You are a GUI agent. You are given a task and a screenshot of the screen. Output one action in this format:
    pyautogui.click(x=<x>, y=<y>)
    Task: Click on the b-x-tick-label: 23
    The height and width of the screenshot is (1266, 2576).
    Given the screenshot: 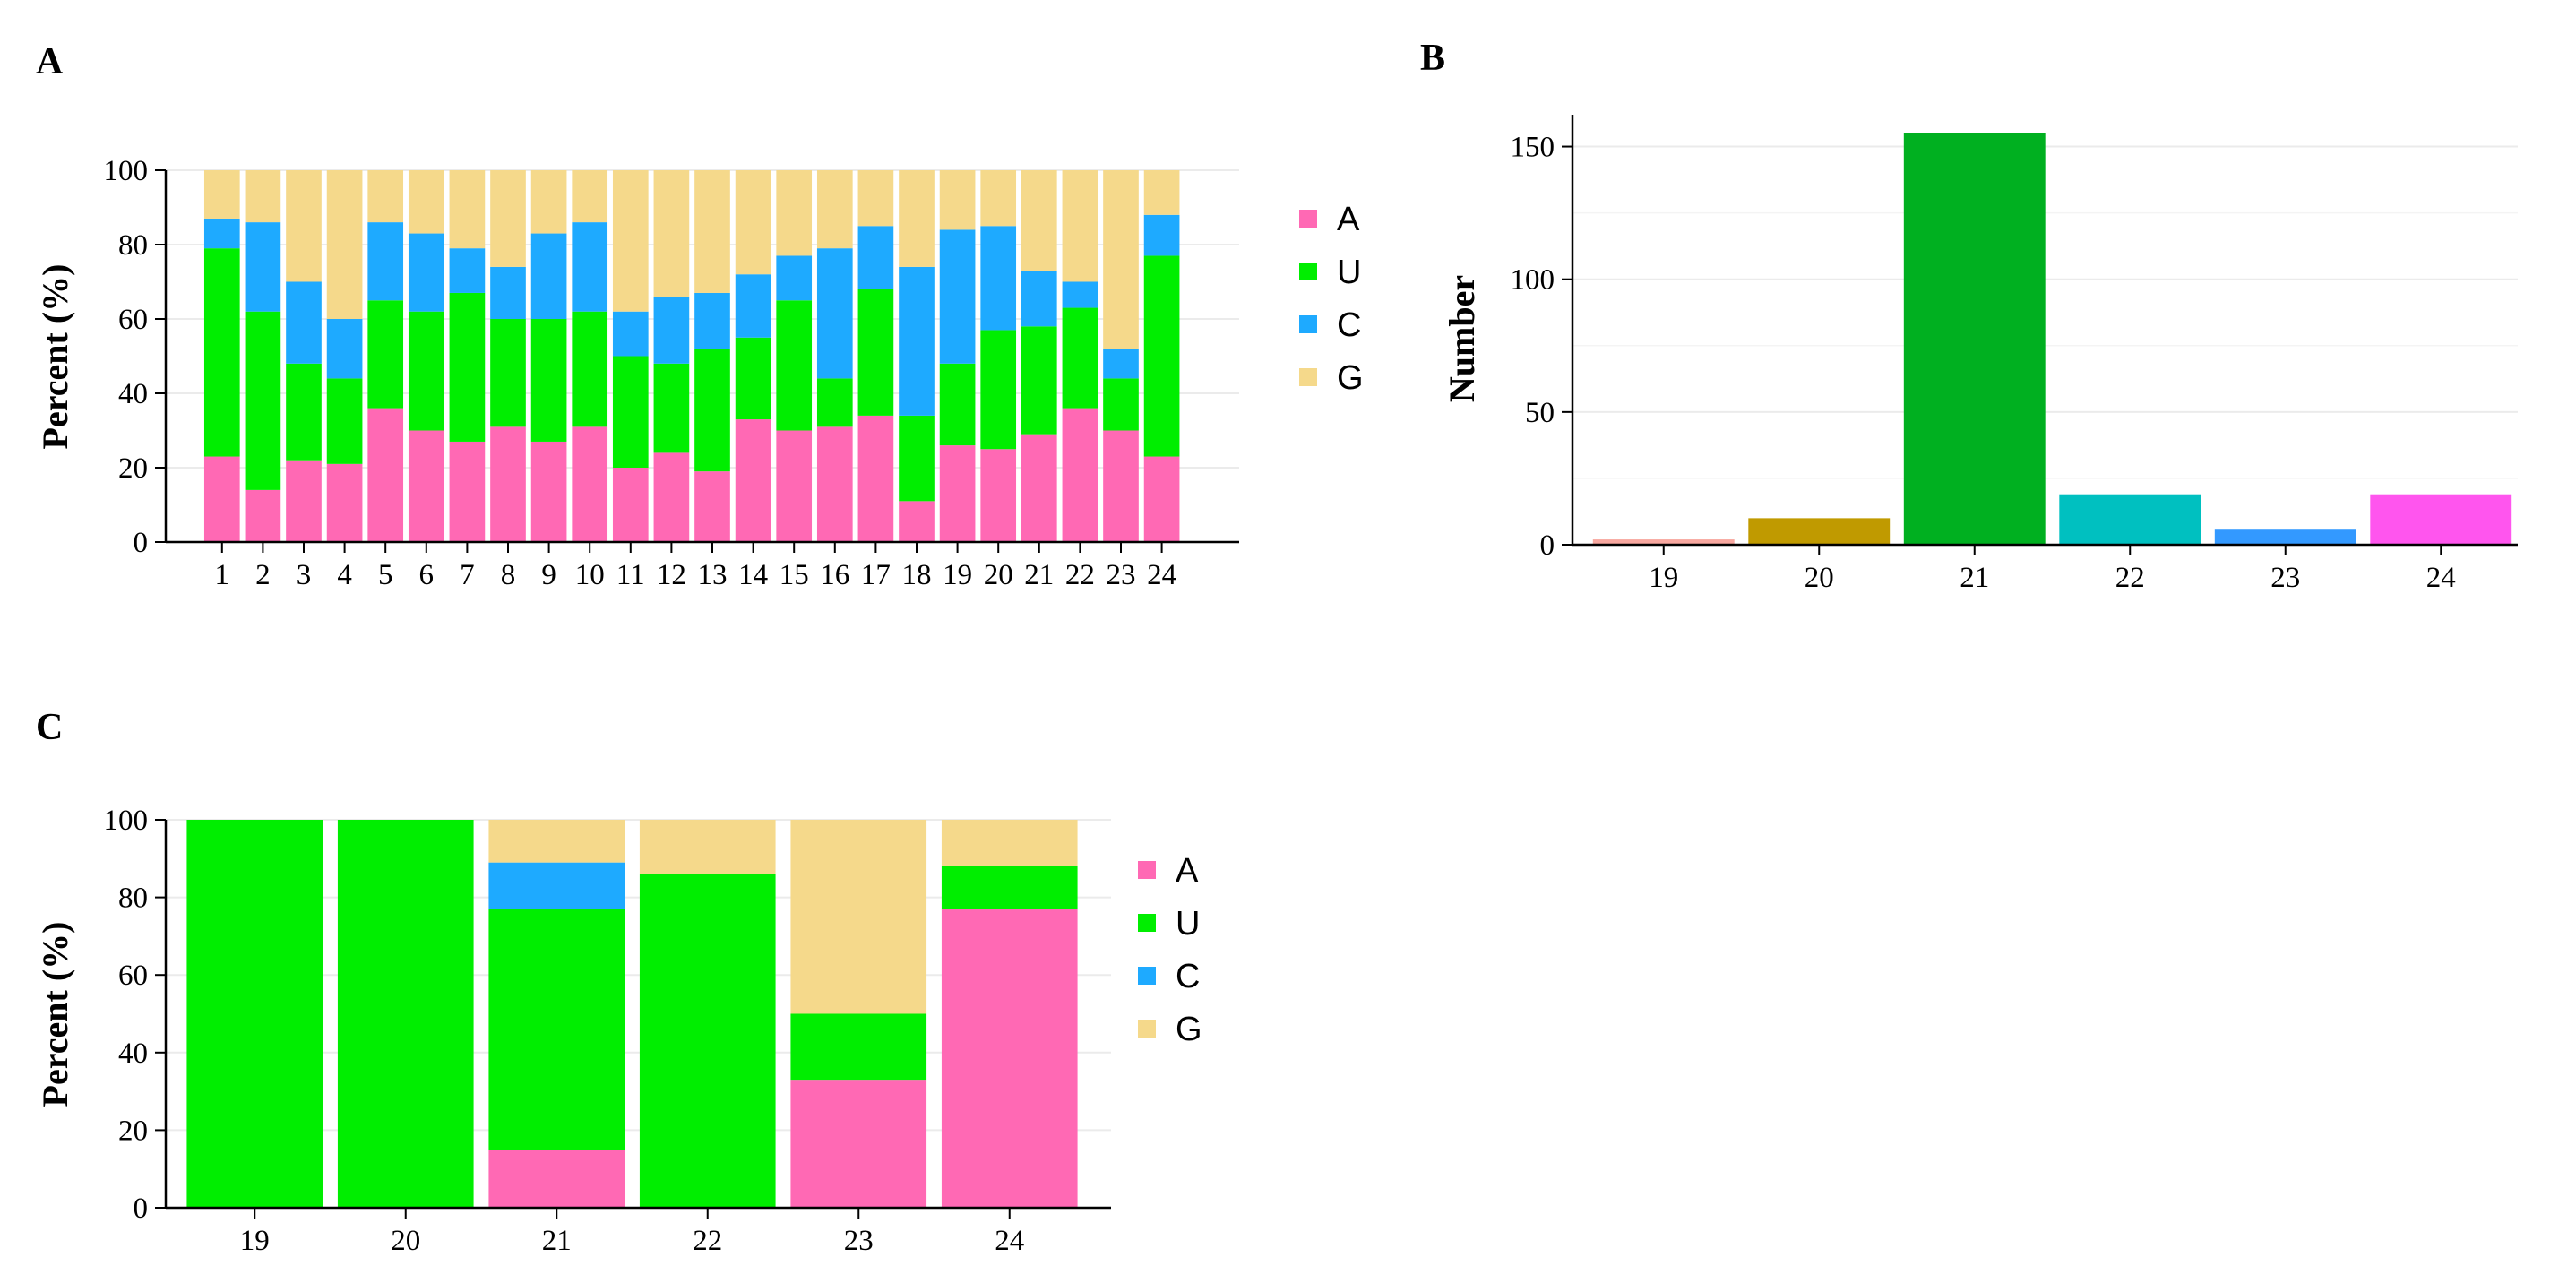 What is the action you would take?
    pyautogui.click(x=2285, y=578)
    